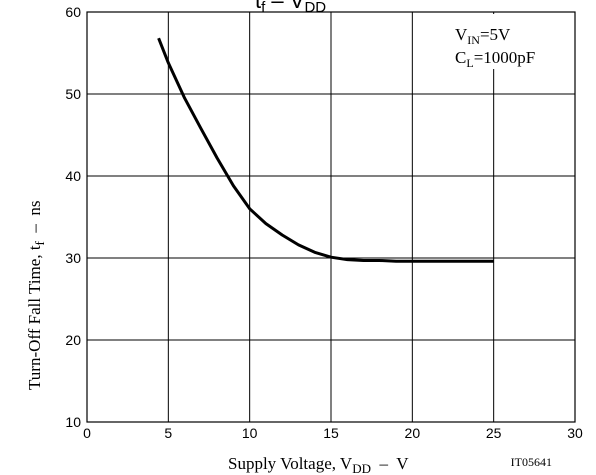  What do you see at coordinates (494, 433) in the screenshot?
I see `x-tick-label: 25` at bounding box center [494, 433].